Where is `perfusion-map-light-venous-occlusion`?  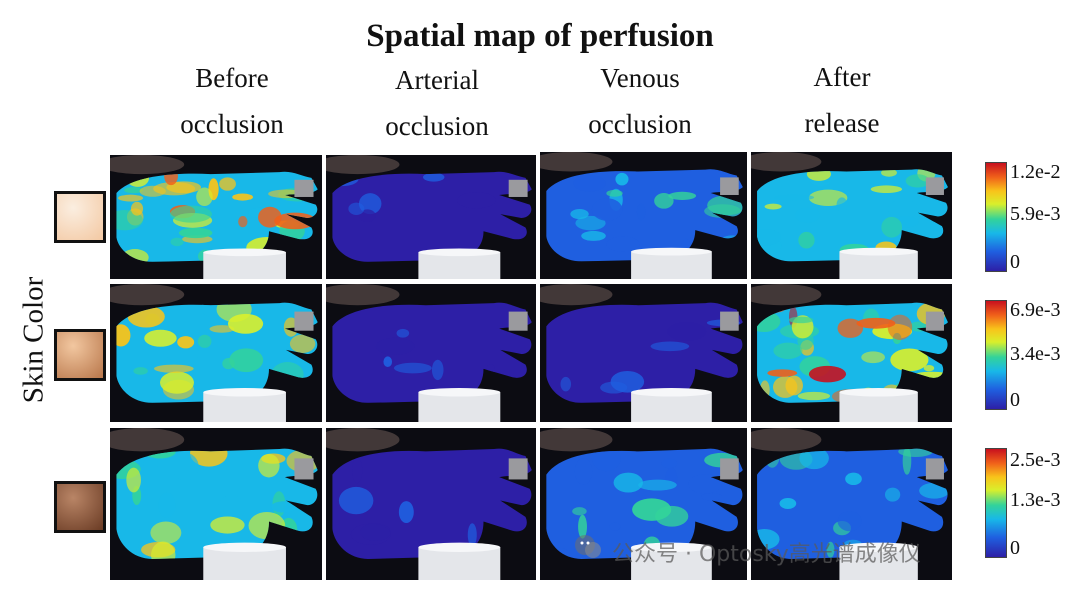
perfusion-map-light-venous-occlusion is located at coordinates (643, 215).